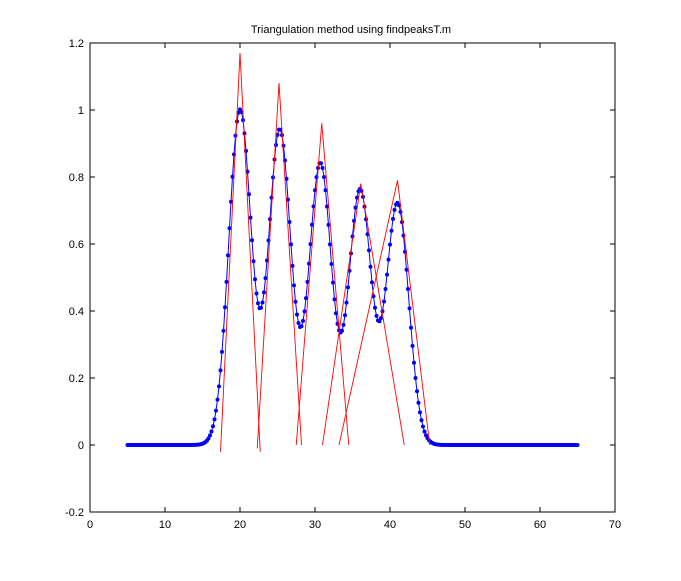  What do you see at coordinates (74, 513) in the screenshot?
I see `y-tick-label: -0.2` at bounding box center [74, 513].